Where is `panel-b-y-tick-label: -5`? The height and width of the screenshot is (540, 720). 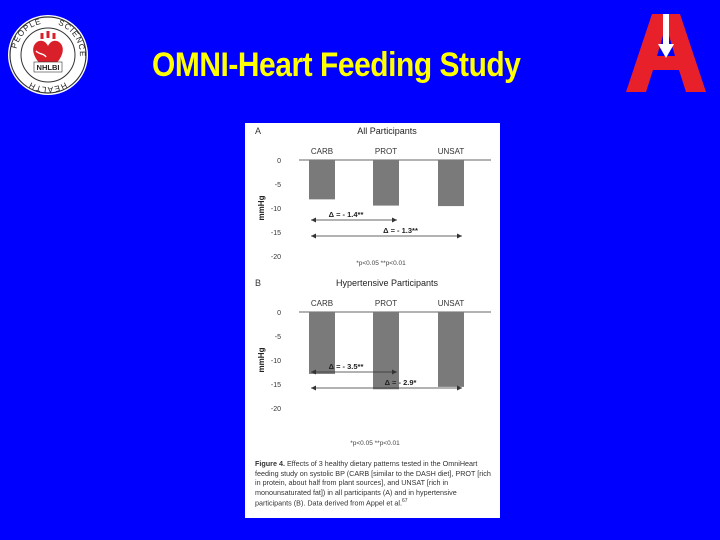
panel-b-y-tick-label: -5 is located at coordinates (278, 337).